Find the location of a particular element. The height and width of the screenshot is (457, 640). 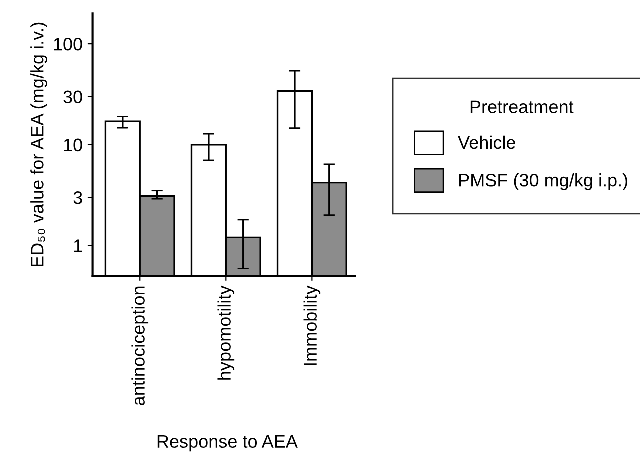

legend-label: Vehicle is located at coordinates (487, 143).